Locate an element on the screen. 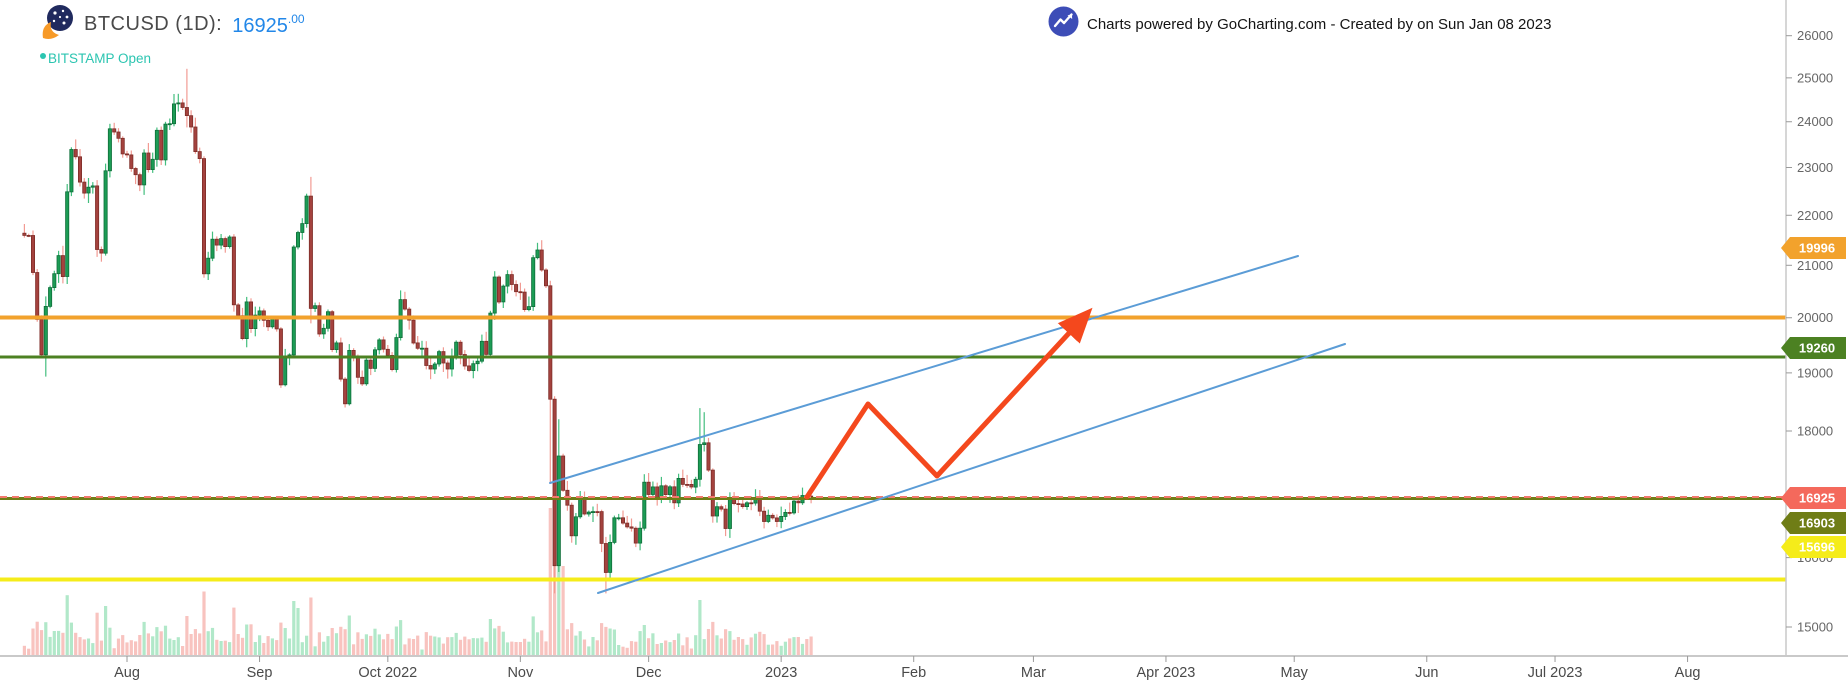  projection-arrow is located at coordinates (948, 403).